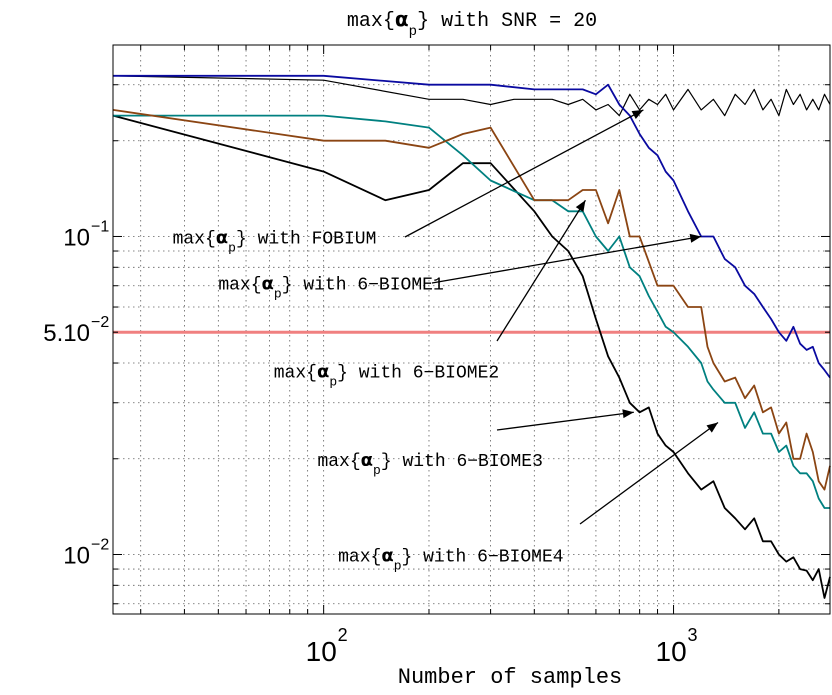  What do you see at coordinates (367, 460) in the screenshot?
I see `annotation-biome3-alpha: α` at bounding box center [367, 460].